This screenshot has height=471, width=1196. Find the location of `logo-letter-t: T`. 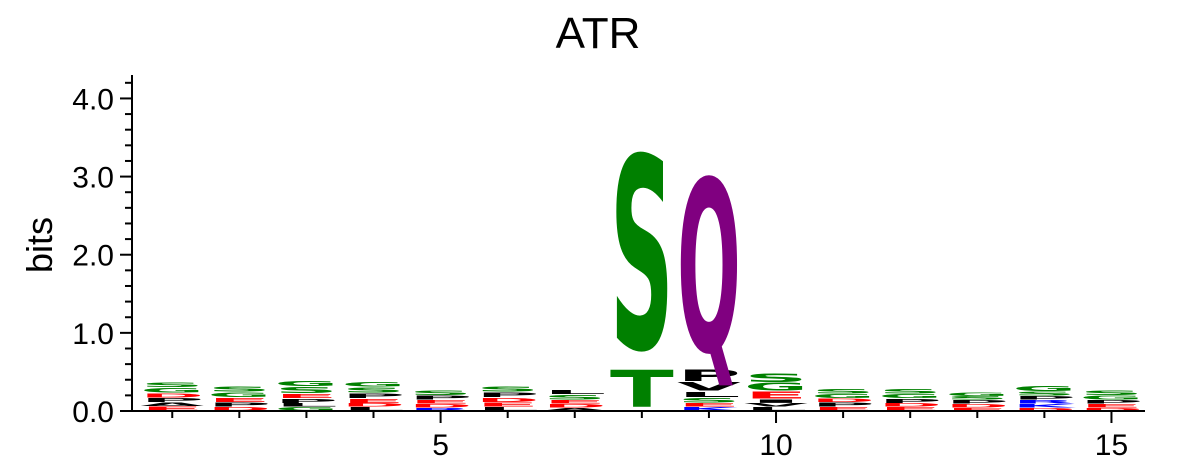

logo-letter-t: T is located at coordinates (642, 390).